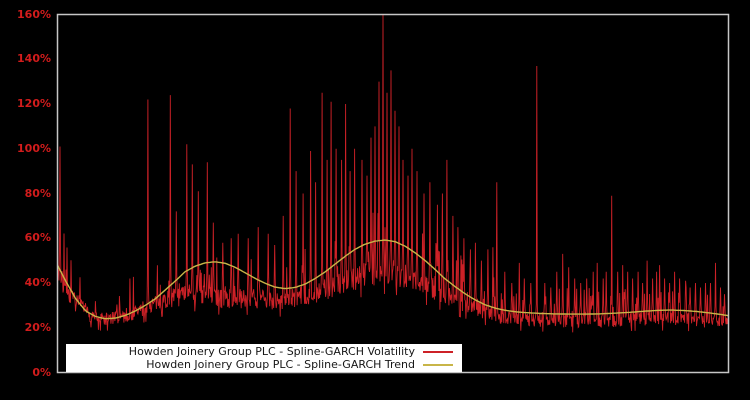 The image size is (750, 400). What do you see at coordinates (37, 282) in the screenshot?
I see `y-tick-label: 40%` at bounding box center [37, 282].